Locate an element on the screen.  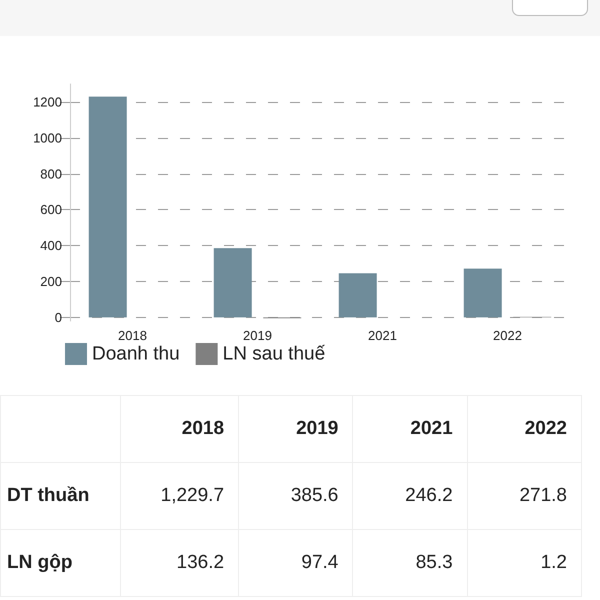
text: 136.2 is located at coordinates (200, 562).